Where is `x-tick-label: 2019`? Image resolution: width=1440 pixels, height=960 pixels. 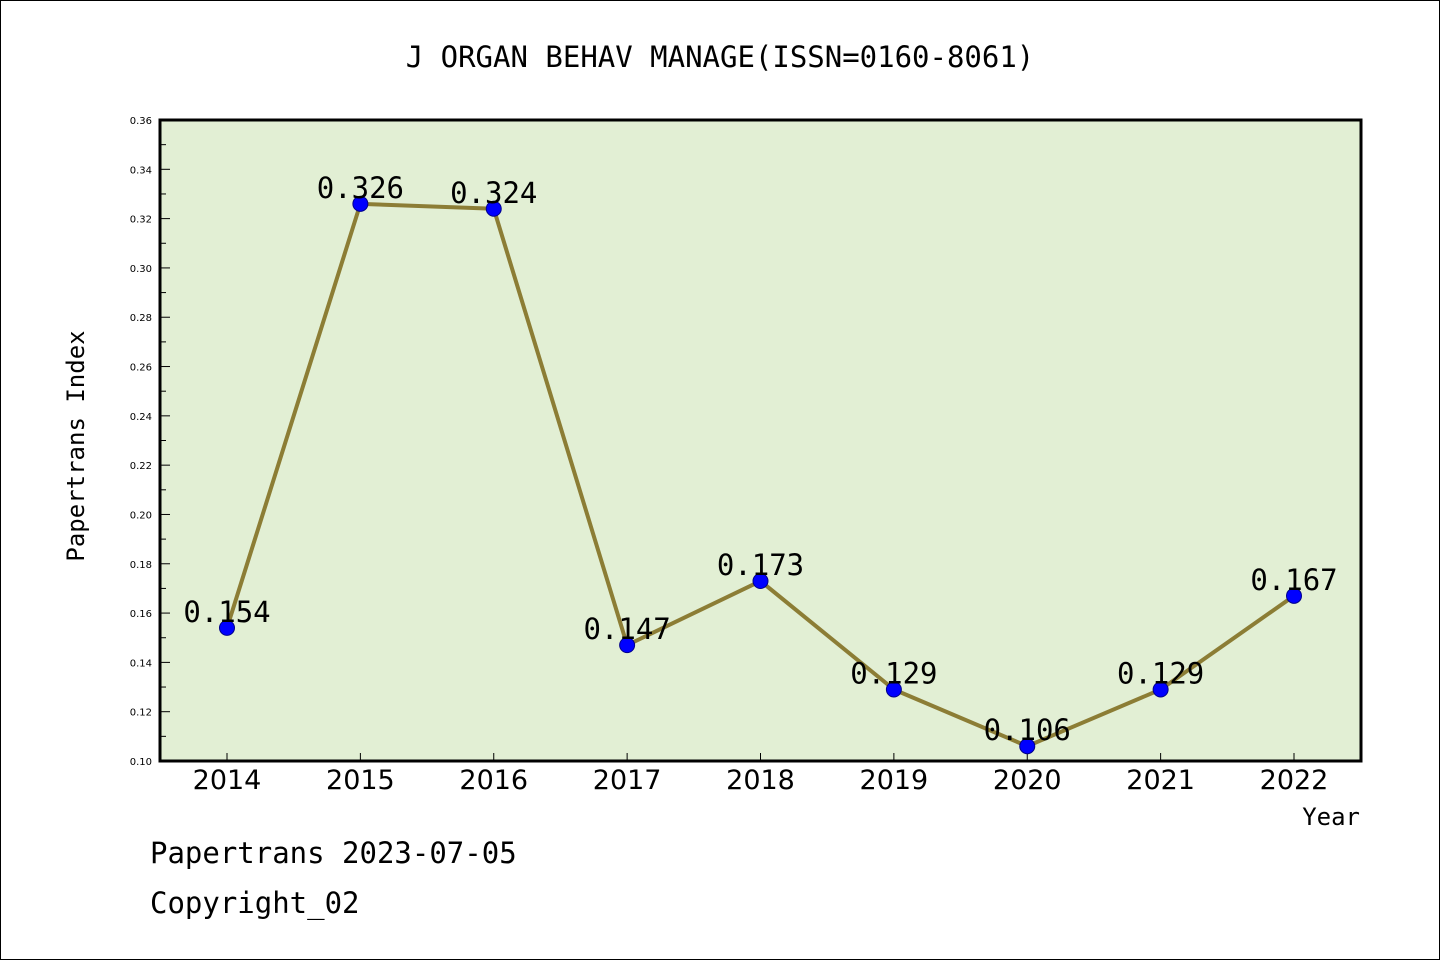
x-tick-label: 2019 is located at coordinates (894, 780).